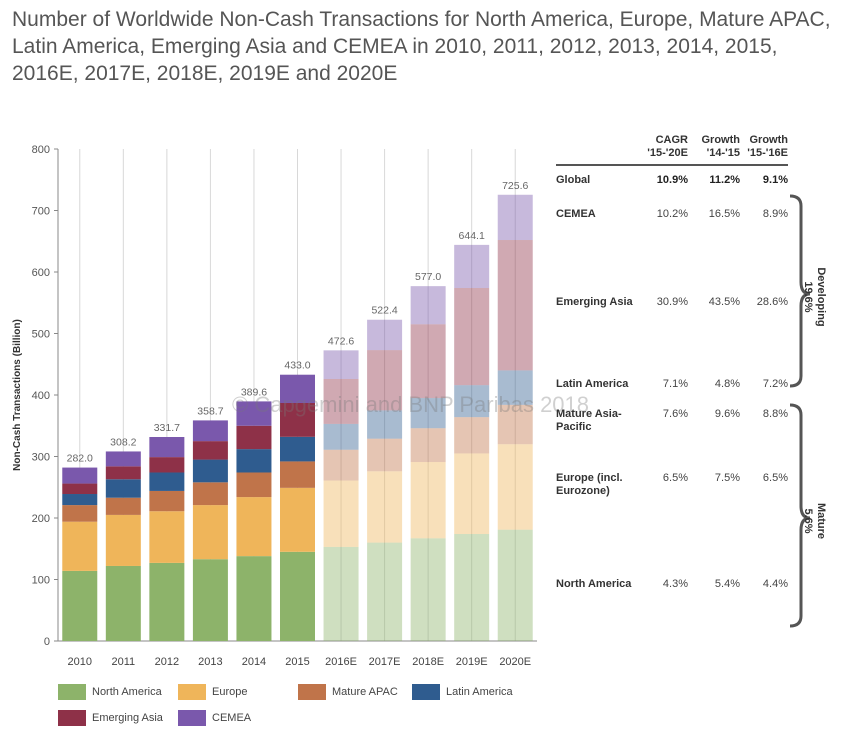 This screenshot has height=745, width=850. Describe the element at coordinates (594, 584) in the screenshot. I see `table-row-label: North America` at that location.